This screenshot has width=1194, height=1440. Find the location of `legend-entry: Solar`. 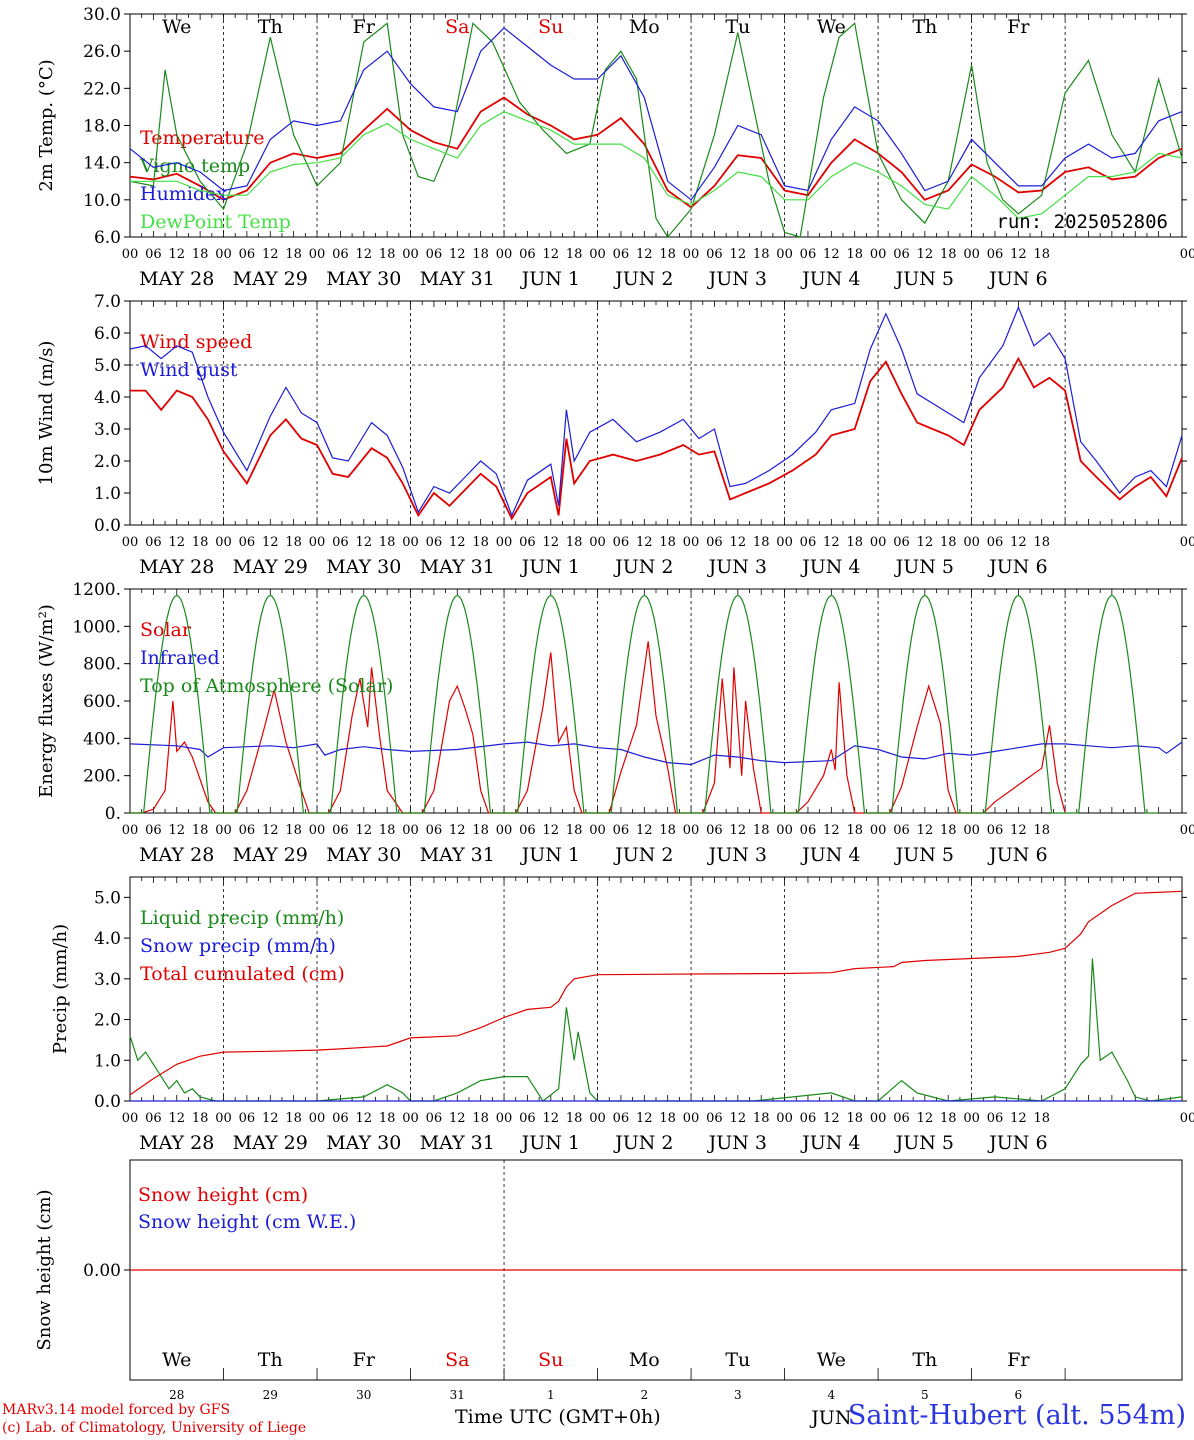

legend-entry: Solar is located at coordinates (166, 630).